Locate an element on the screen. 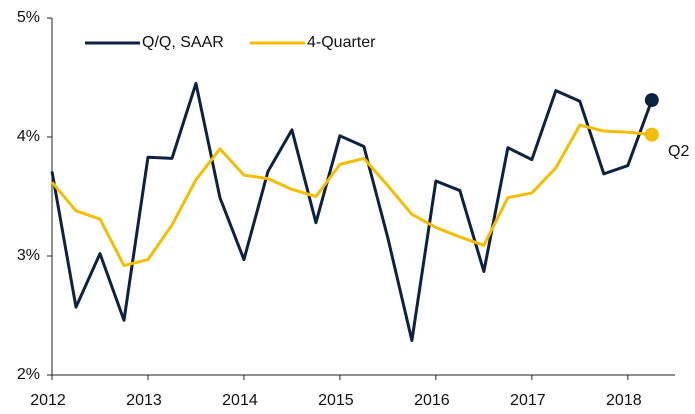 The width and height of the screenshot is (695, 414). x-tick-label: 2014 is located at coordinates (240, 400).